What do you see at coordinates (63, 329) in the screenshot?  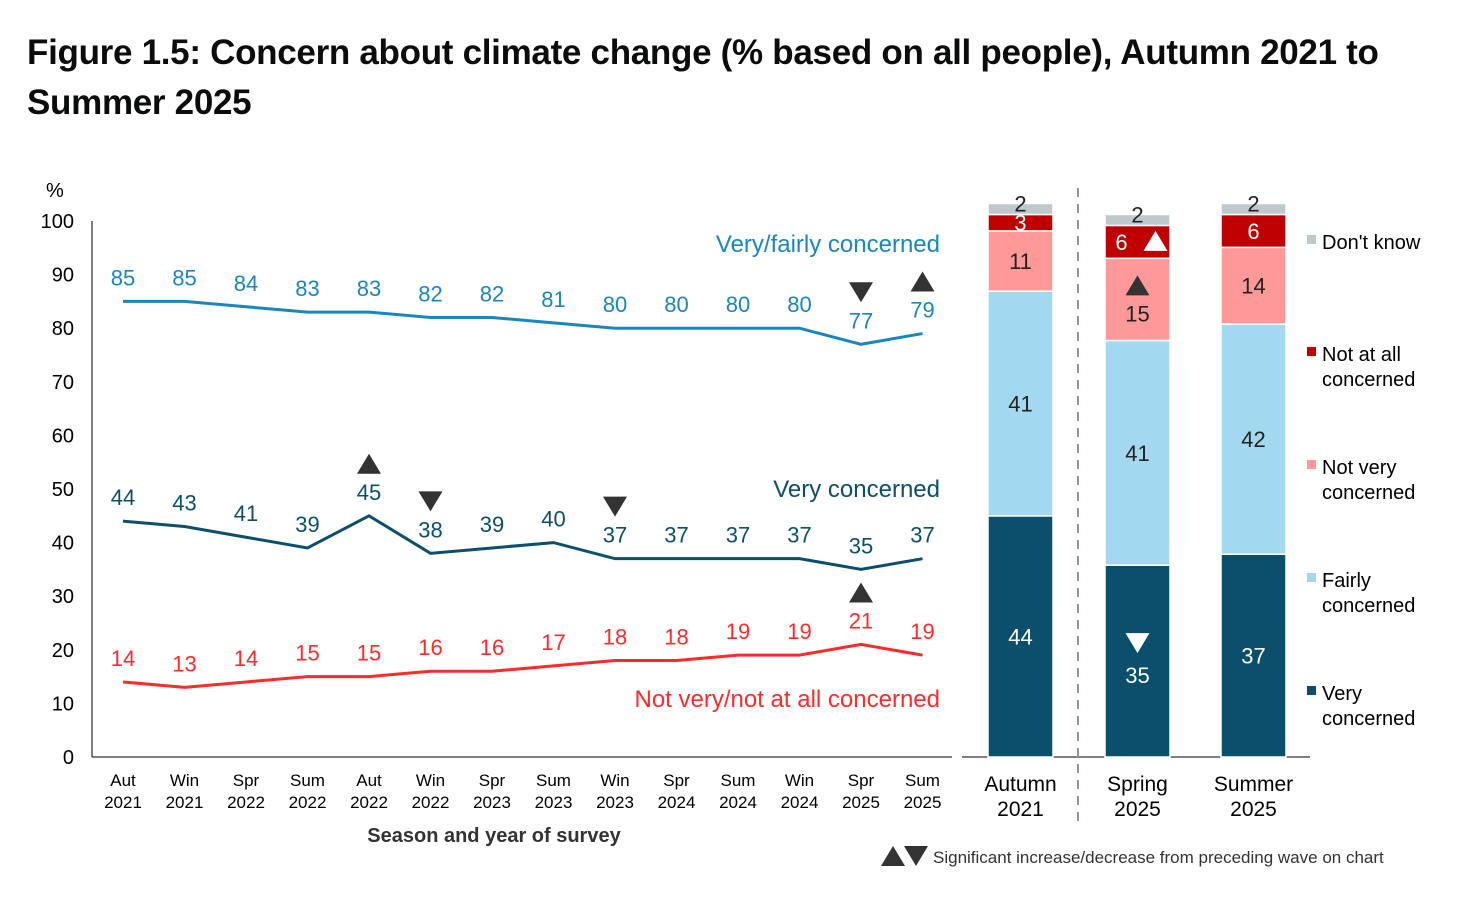 I see `y-tick-label: 80` at bounding box center [63, 329].